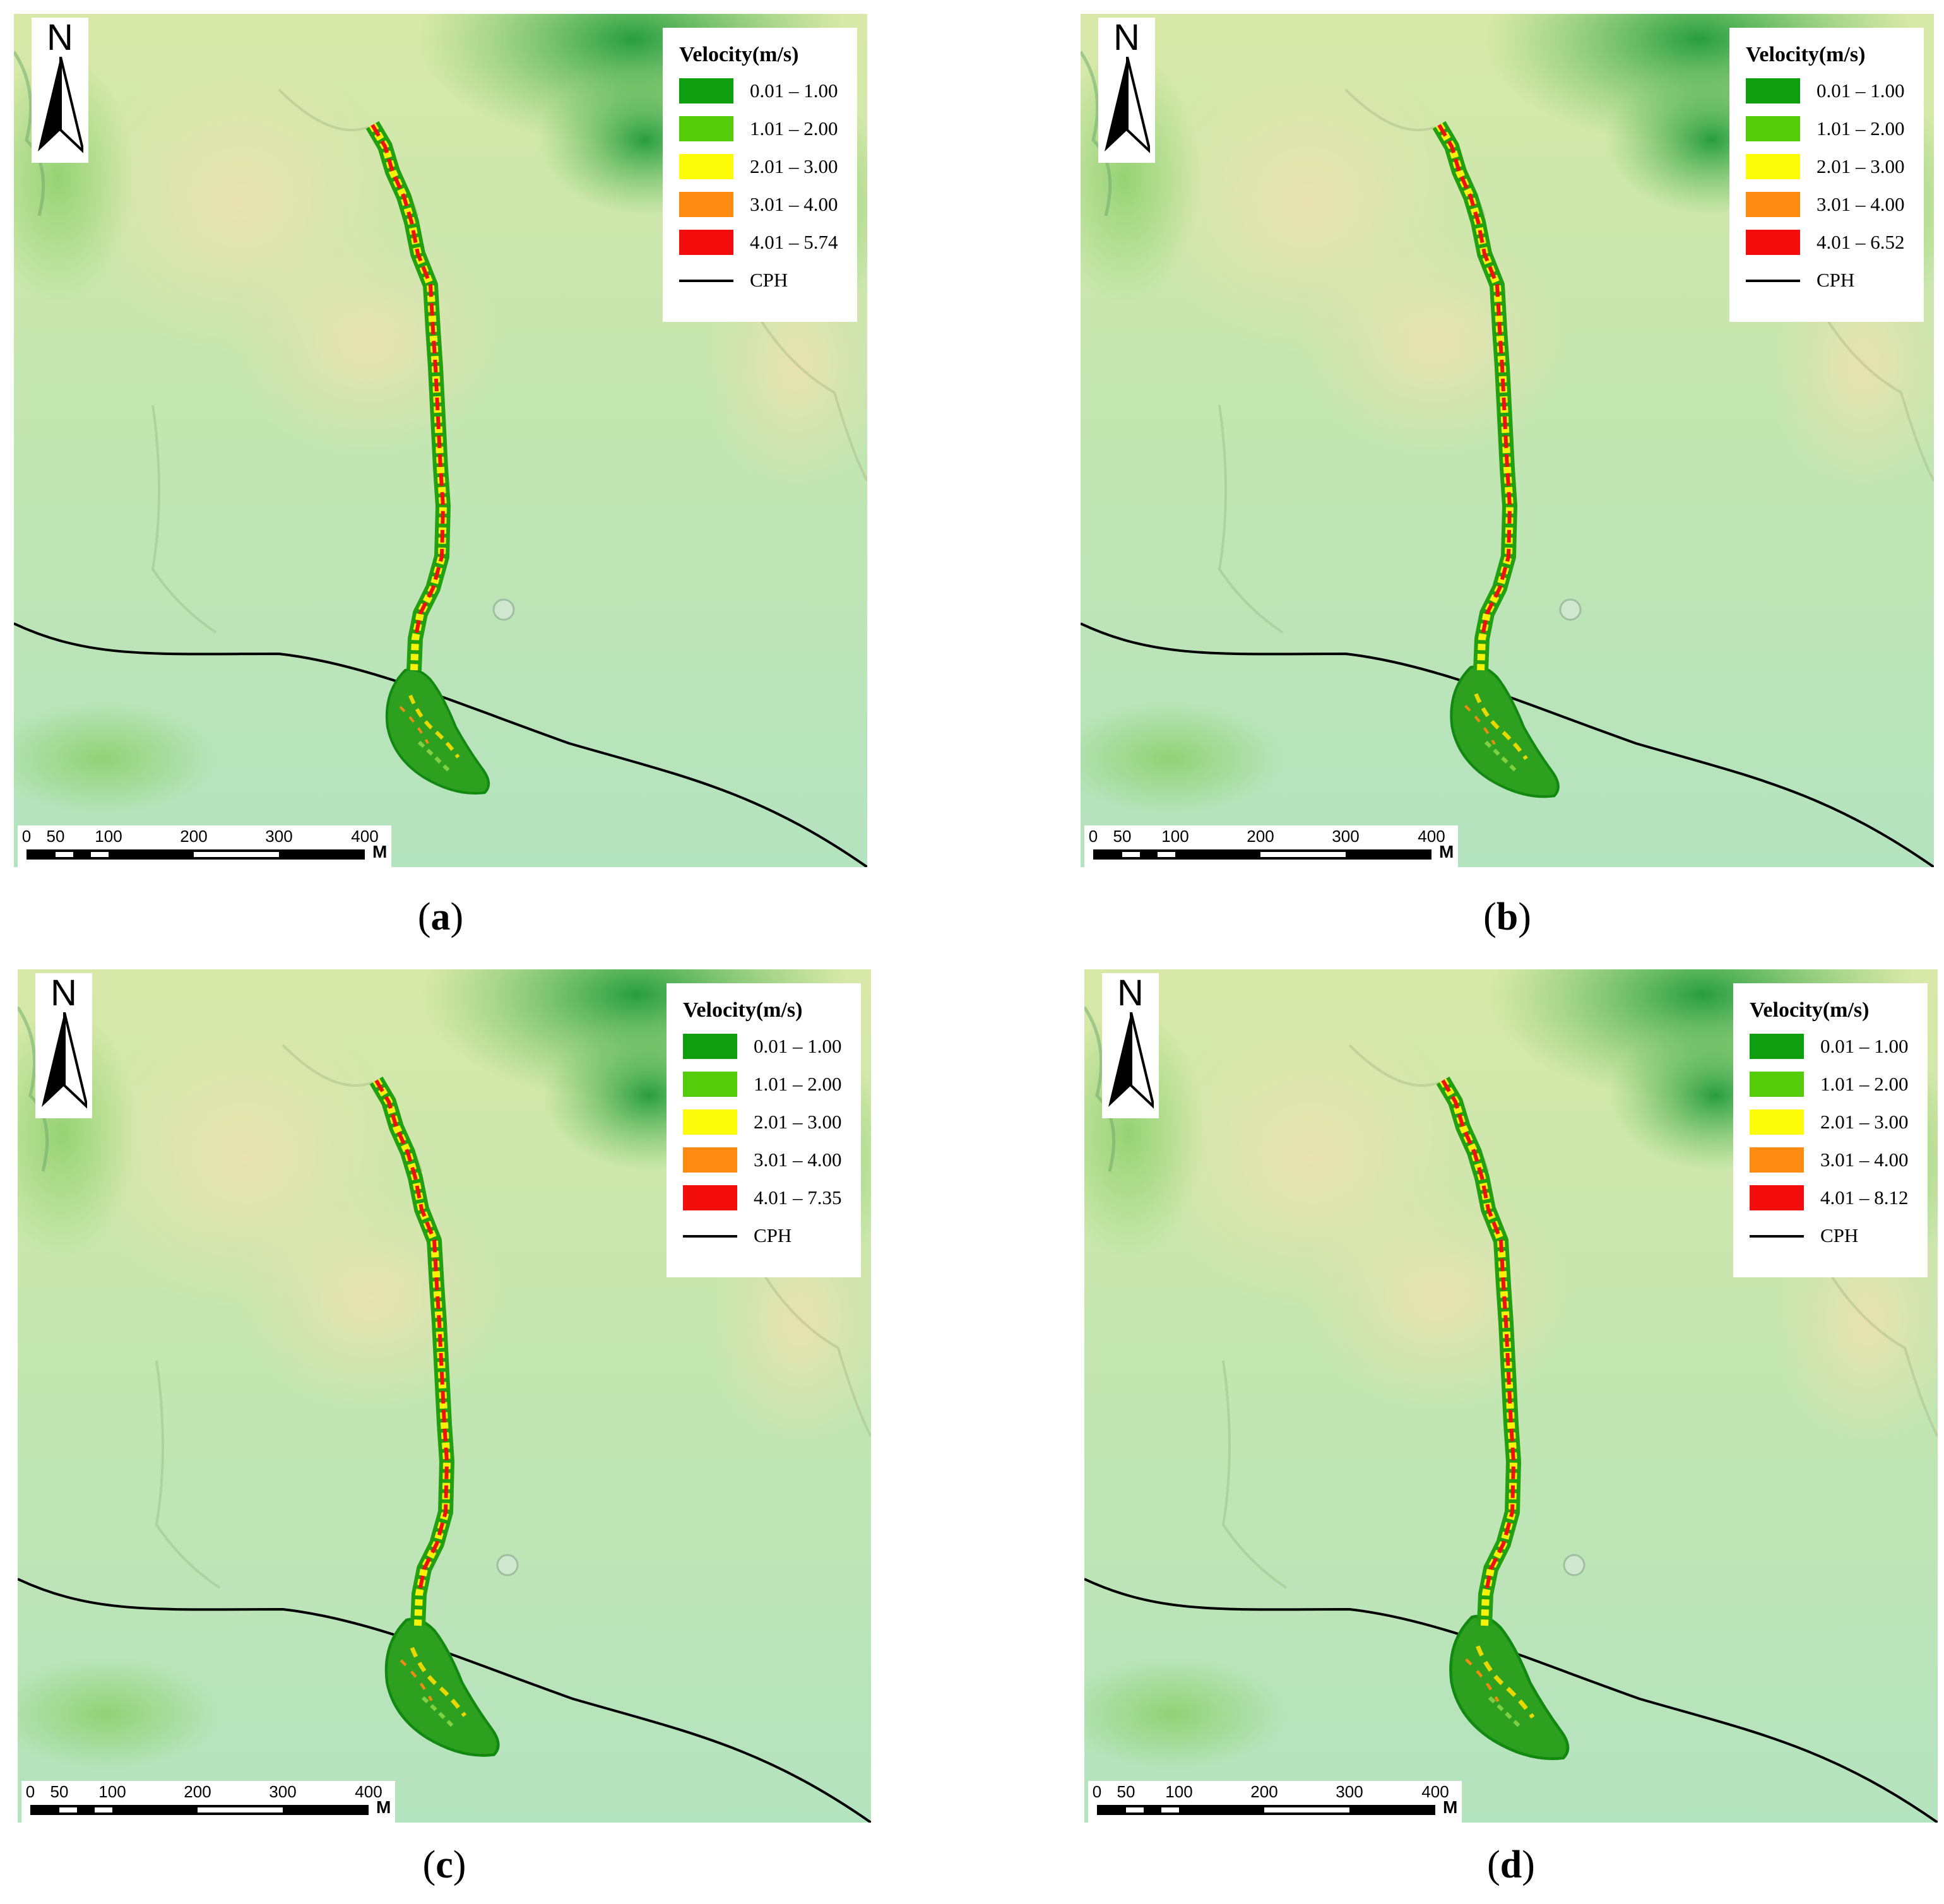 Image resolution: width=1944 pixels, height=1904 pixels. What do you see at coordinates (1507, 917) in the screenshot?
I see `caption-b: (b)` at bounding box center [1507, 917].